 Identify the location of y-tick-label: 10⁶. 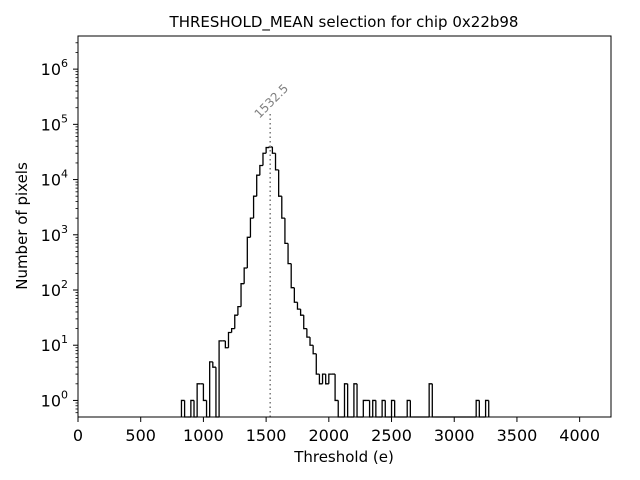
(54, 68).